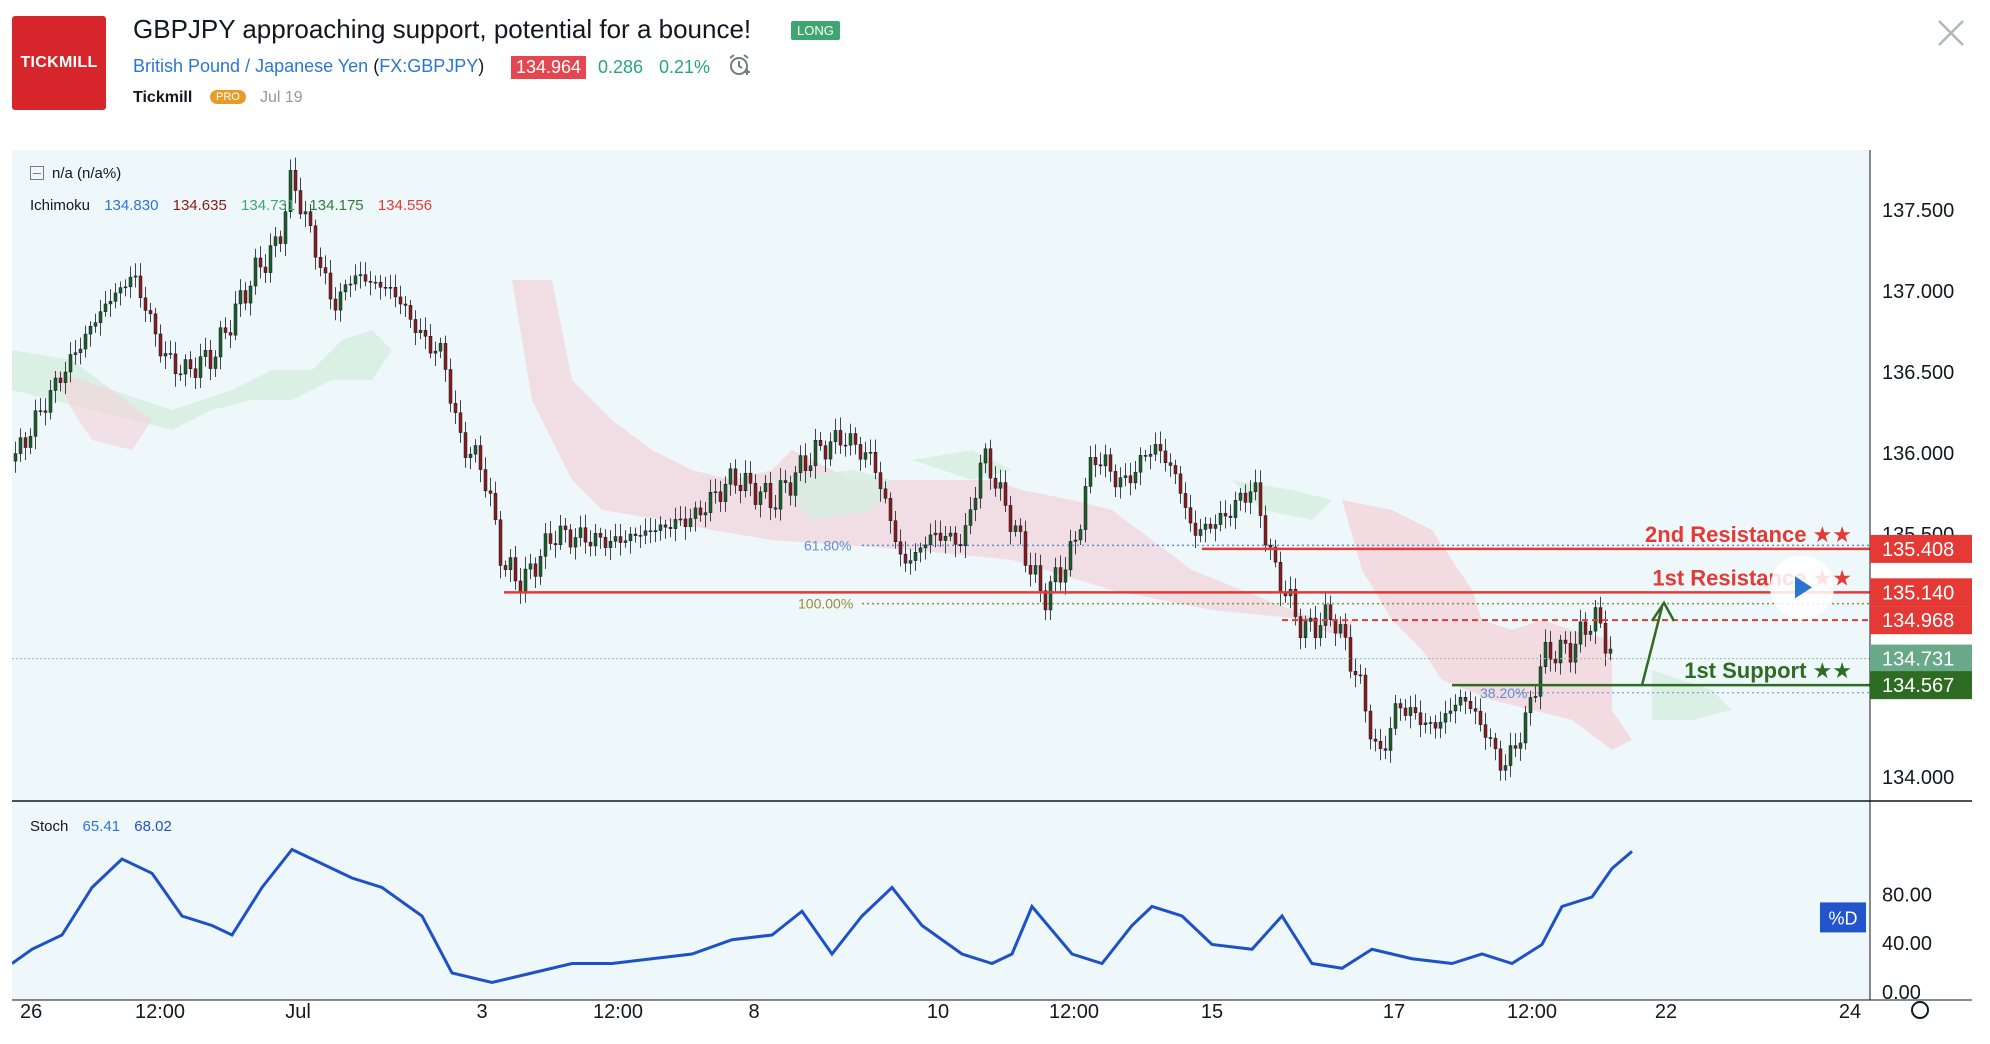  What do you see at coordinates (827, 545) in the screenshot?
I see `fib-618-label: 61.80%` at bounding box center [827, 545].